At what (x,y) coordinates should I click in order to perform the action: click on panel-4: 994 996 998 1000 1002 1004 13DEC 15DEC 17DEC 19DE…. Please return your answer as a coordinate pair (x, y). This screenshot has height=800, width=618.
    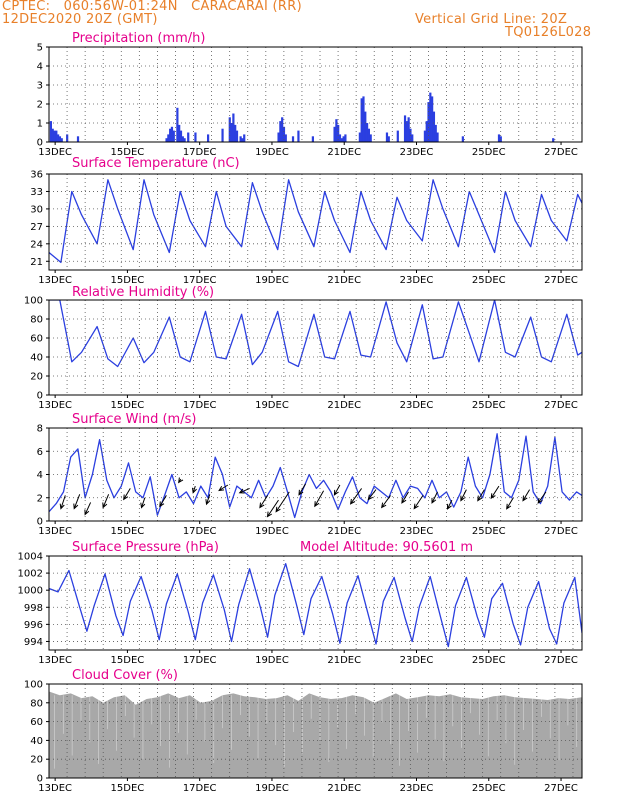
    Looking at the image, I should click on (300, 603).